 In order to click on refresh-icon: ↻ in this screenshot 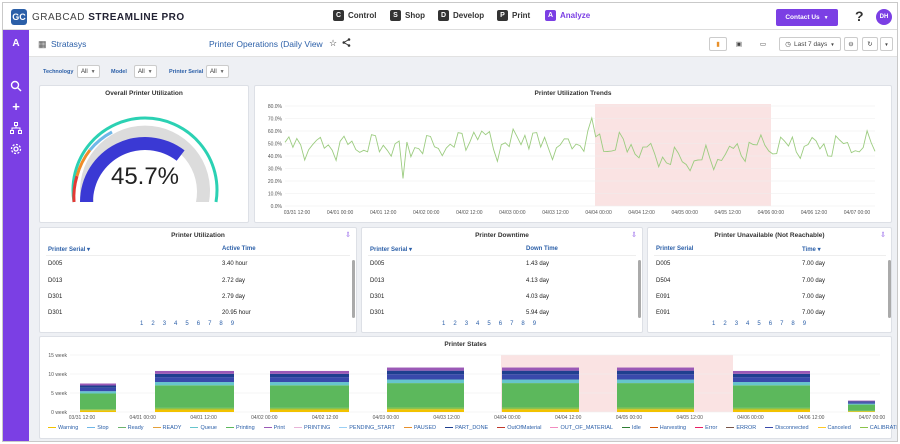, I will do `click(870, 44)`.